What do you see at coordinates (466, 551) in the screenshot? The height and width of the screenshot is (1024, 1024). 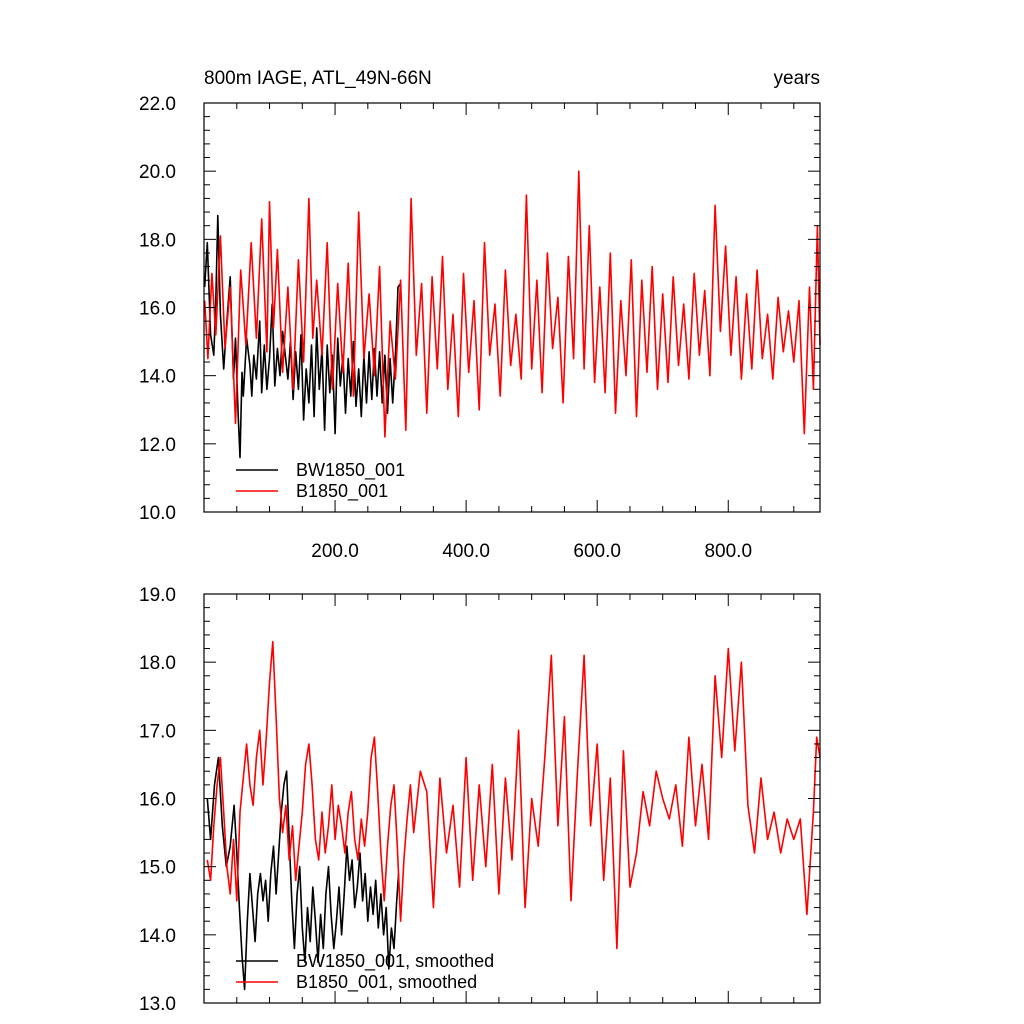 I see `x-tick-label: 400.0` at bounding box center [466, 551].